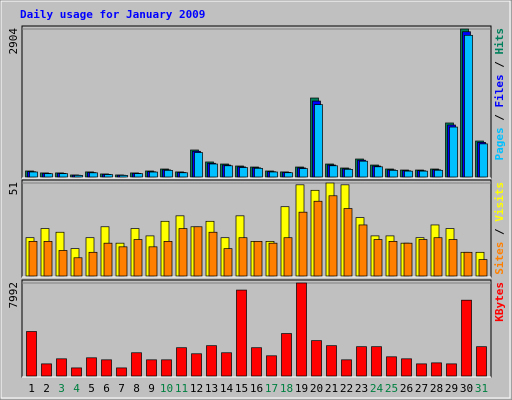 The height and width of the screenshot is (400, 512). Describe the element at coordinates (76, 388) in the screenshot. I see `x-tick-label: 4` at that location.